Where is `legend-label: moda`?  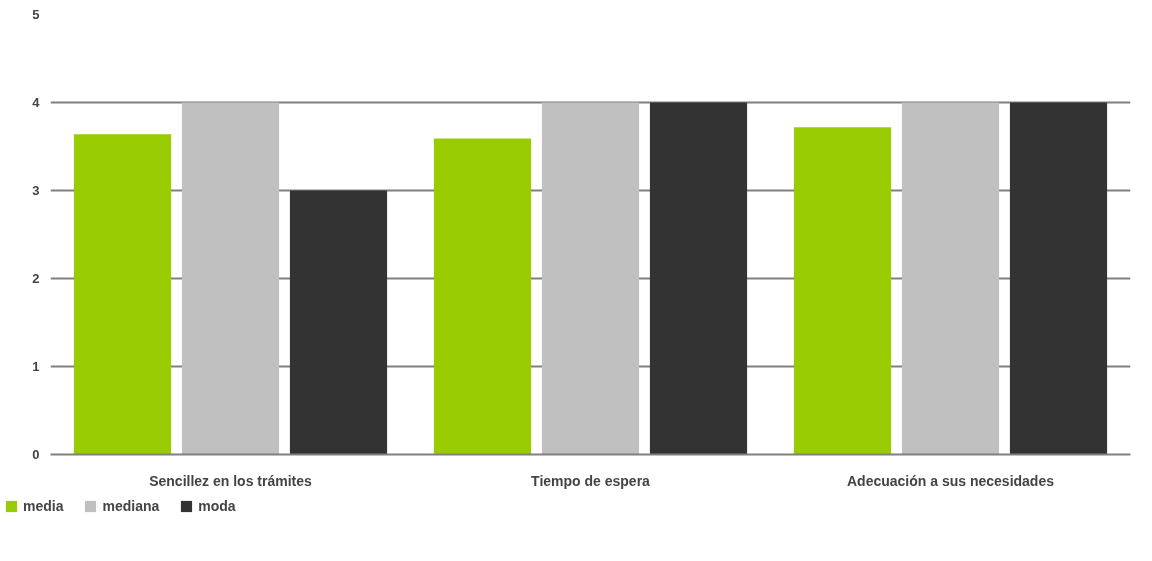 legend-label: moda is located at coordinates (217, 506).